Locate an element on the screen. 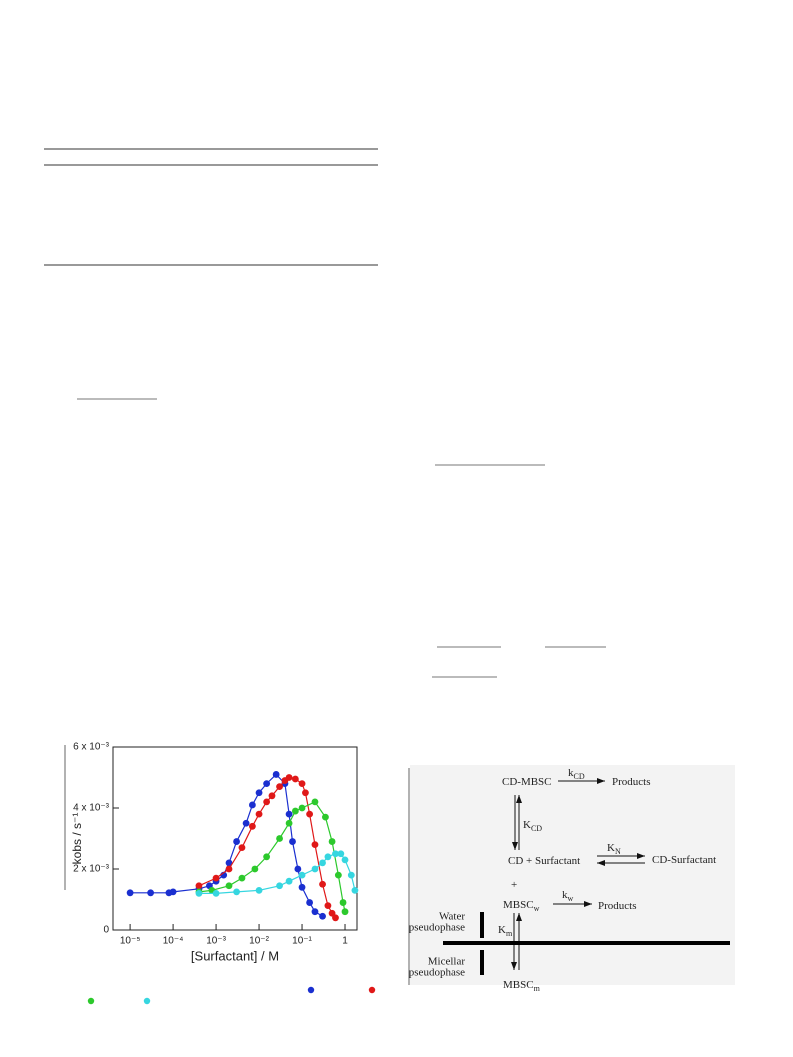  label-text: Products is located at coordinates (631, 782).